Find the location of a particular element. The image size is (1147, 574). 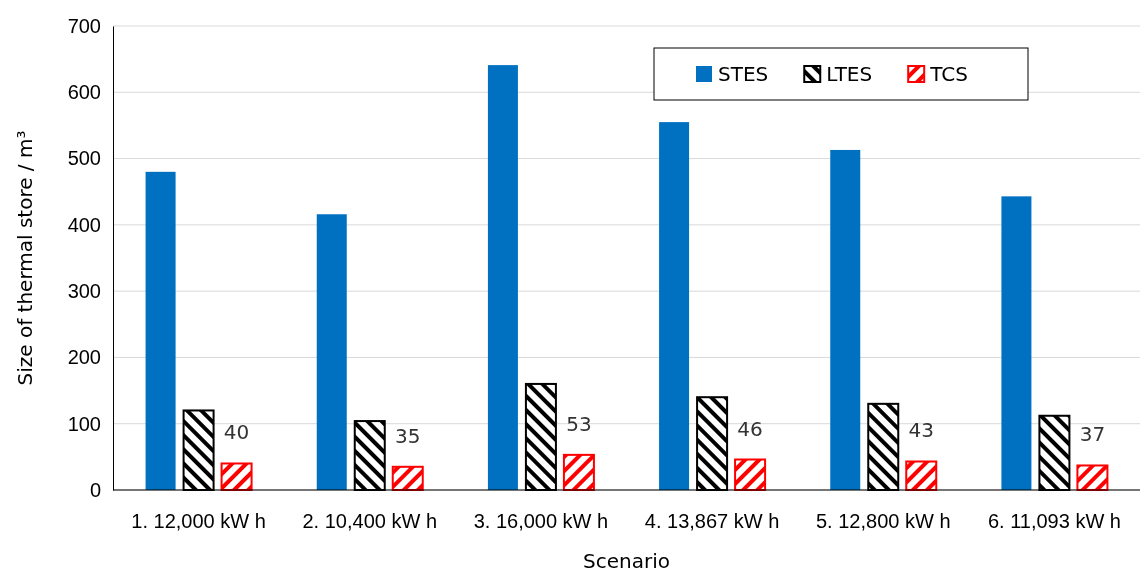

x-tick-label: 1. 12,000 kW h is located at coordinates (198, 521).